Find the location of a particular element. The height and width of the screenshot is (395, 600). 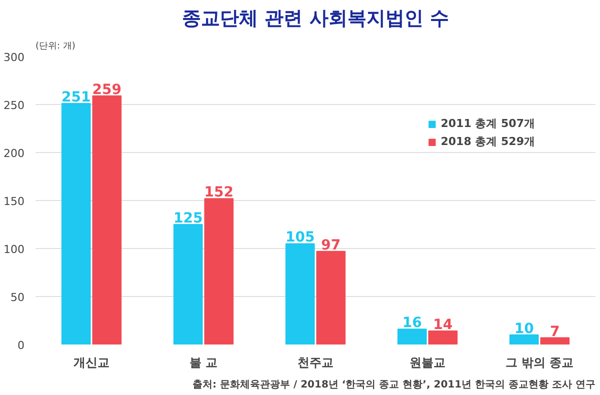

x-tick-label: 개신교 is located at coordinates (92, 363).